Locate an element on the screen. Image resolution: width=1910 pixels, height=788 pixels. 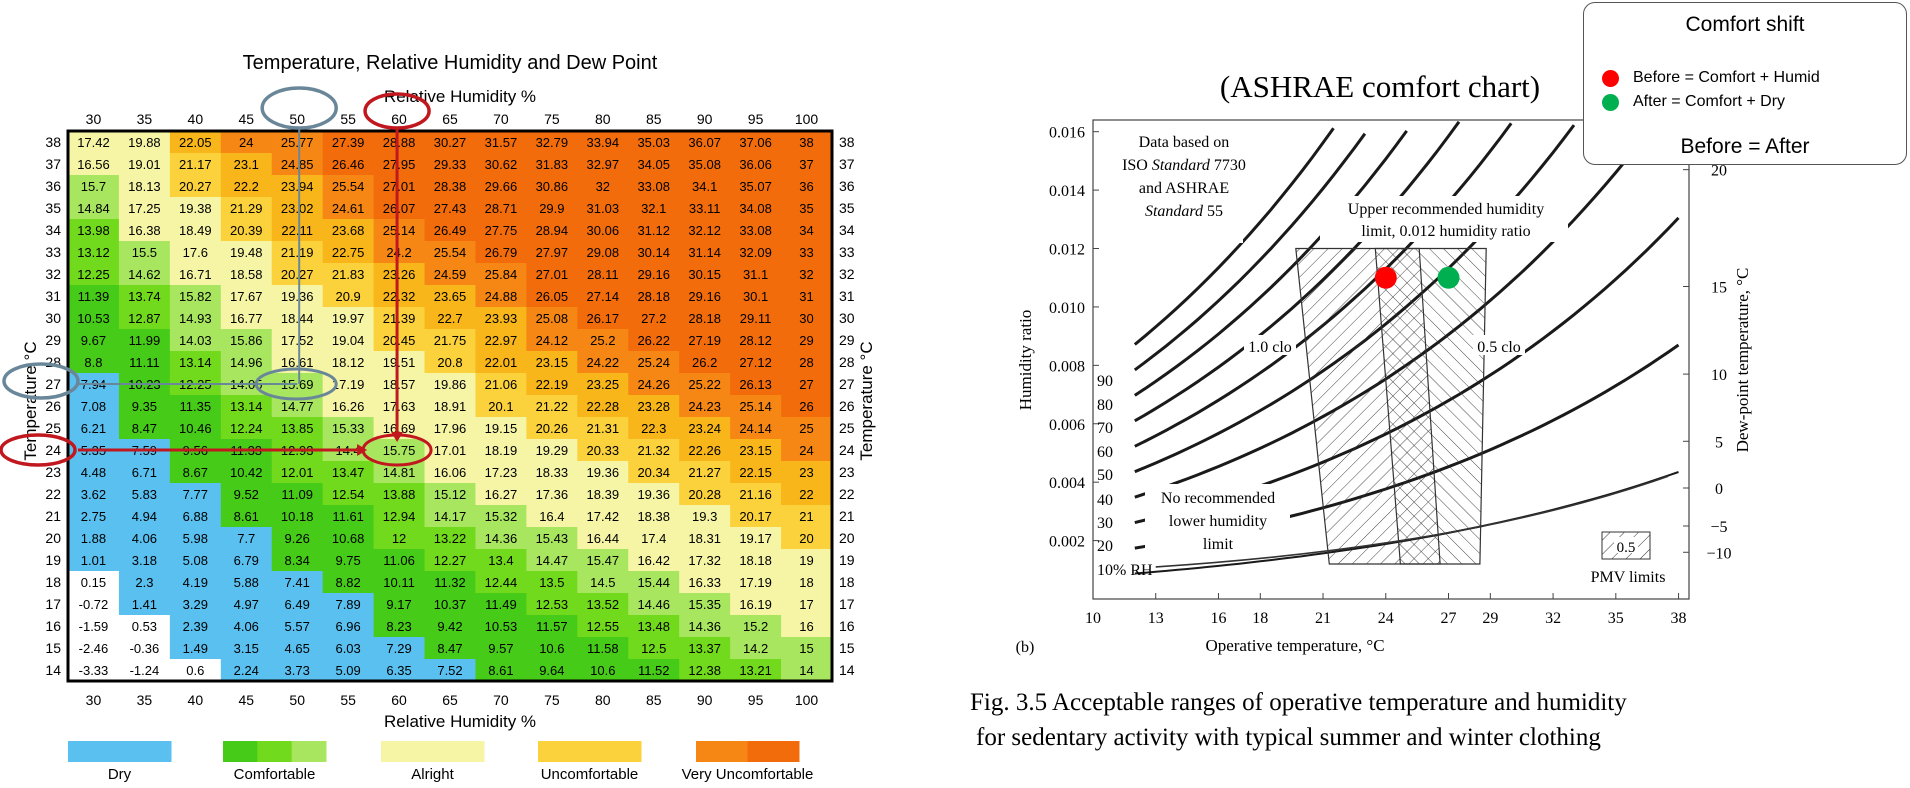
cell-value: 12.44 is located at coordinates (501, 582).